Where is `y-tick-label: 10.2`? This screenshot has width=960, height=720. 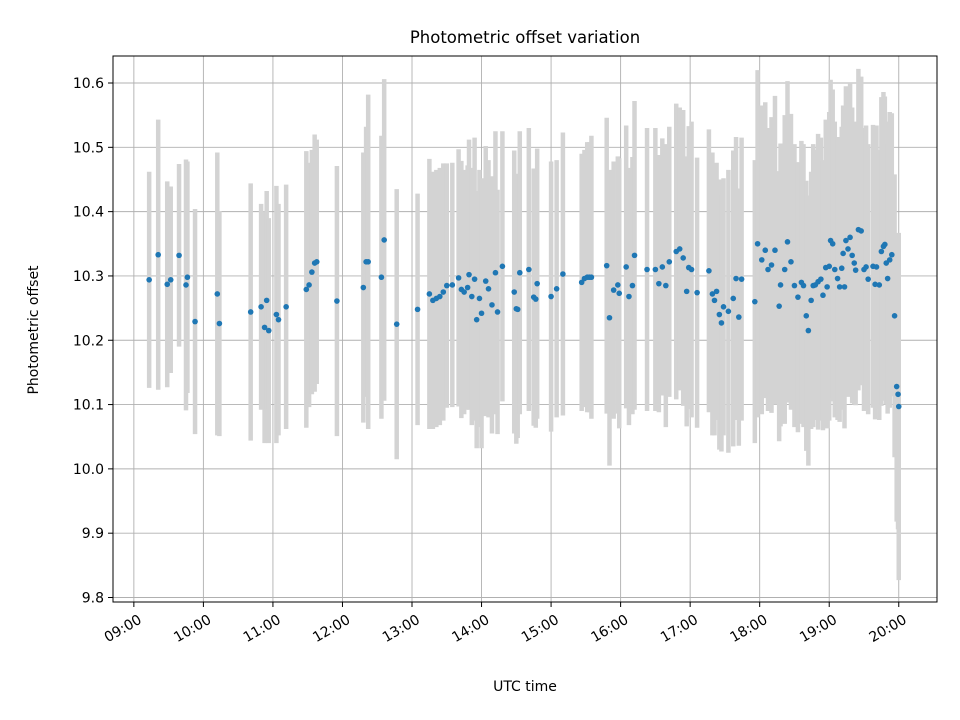 y-tick-label: 10.2 is located at coordinates (88, 341).